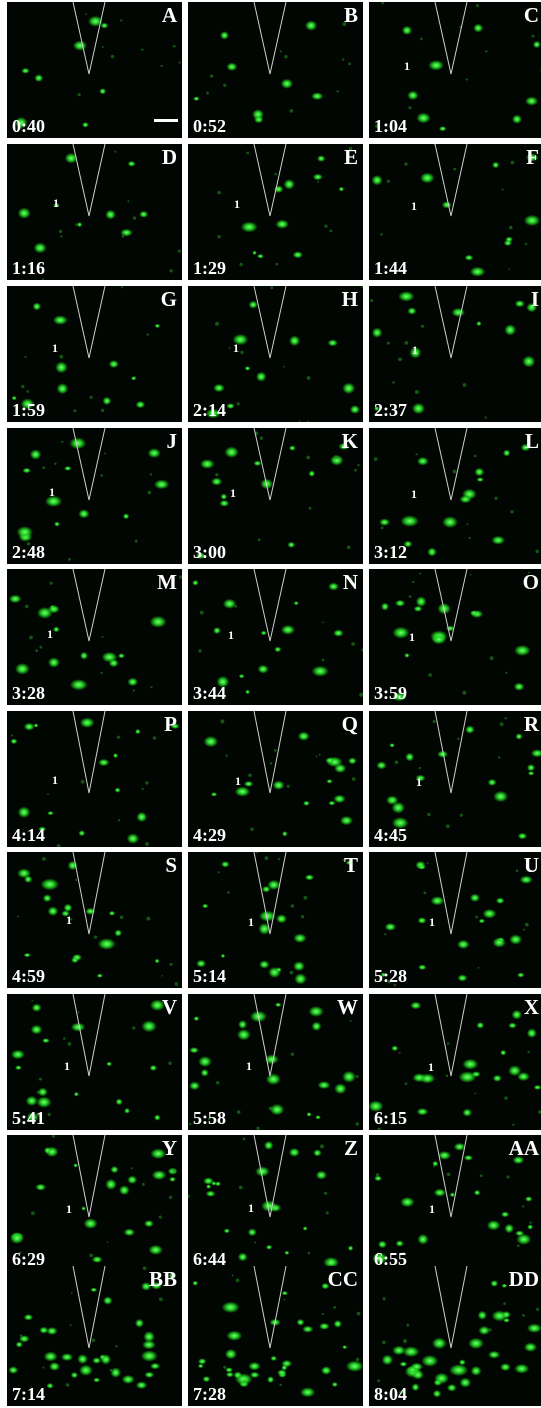 This screenshot has width=541, height=1408. I want to click on micrograph-panel-h: H 2:14 1, so click(275, 354).